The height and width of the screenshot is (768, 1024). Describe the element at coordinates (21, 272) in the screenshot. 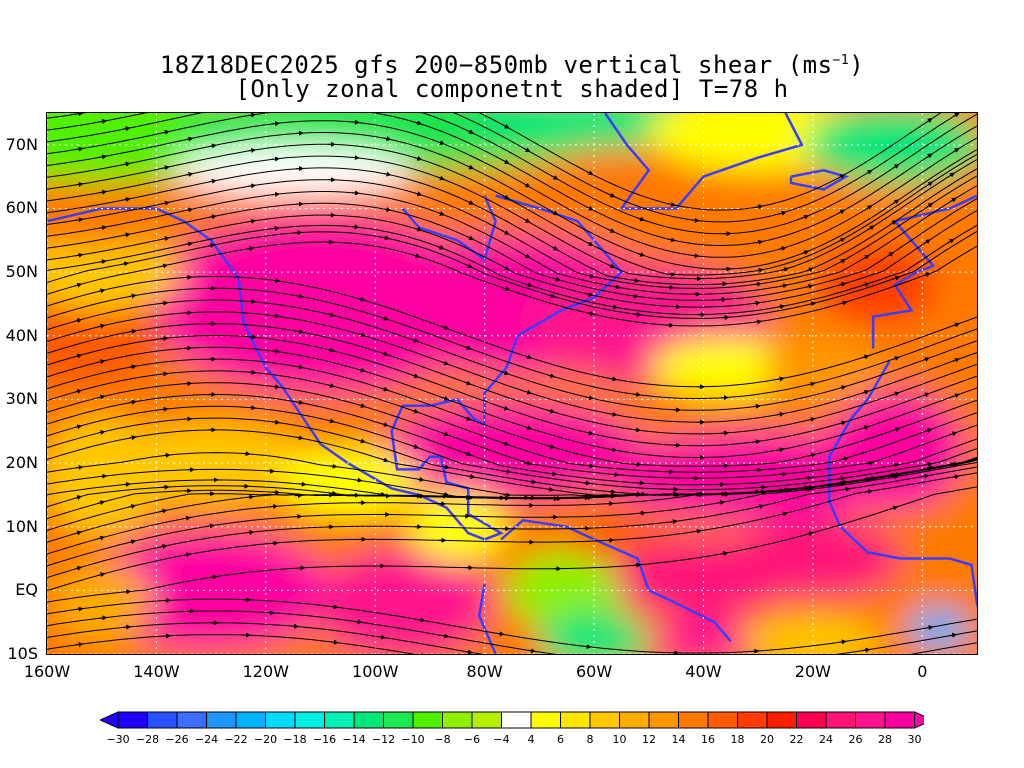

I see `lat-label: 50N` at that location.